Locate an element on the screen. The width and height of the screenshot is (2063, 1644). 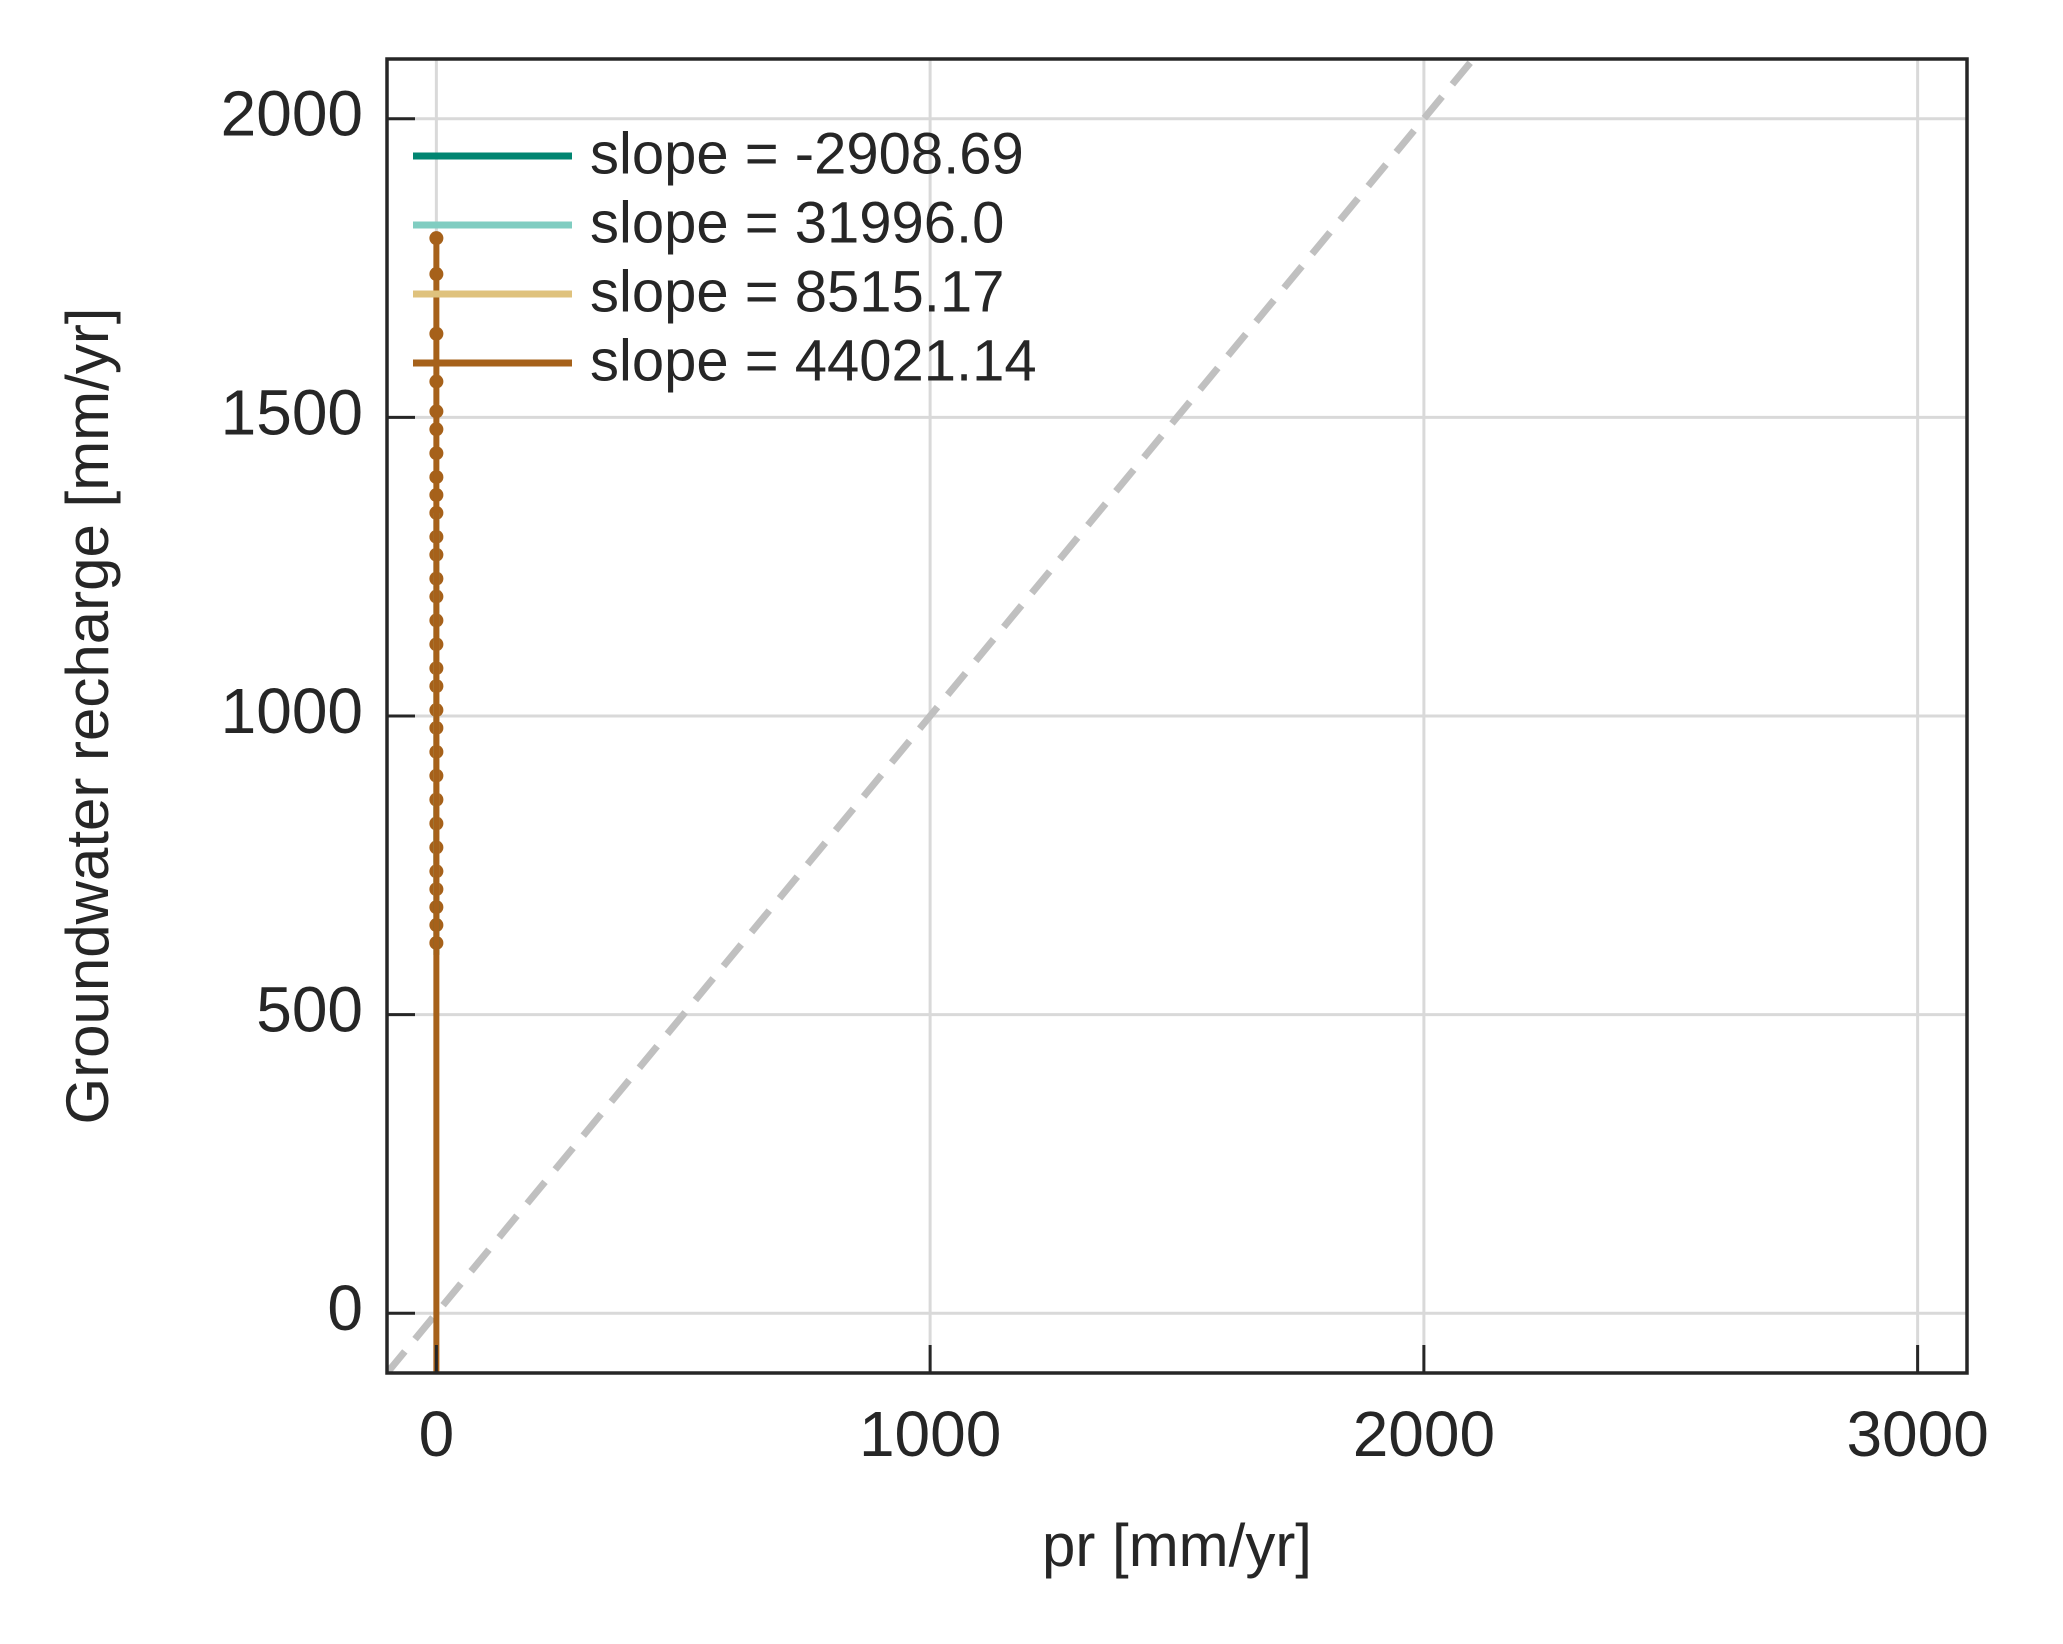
legend-label: slope = 31996.0 is located at coordinates (797, 222).